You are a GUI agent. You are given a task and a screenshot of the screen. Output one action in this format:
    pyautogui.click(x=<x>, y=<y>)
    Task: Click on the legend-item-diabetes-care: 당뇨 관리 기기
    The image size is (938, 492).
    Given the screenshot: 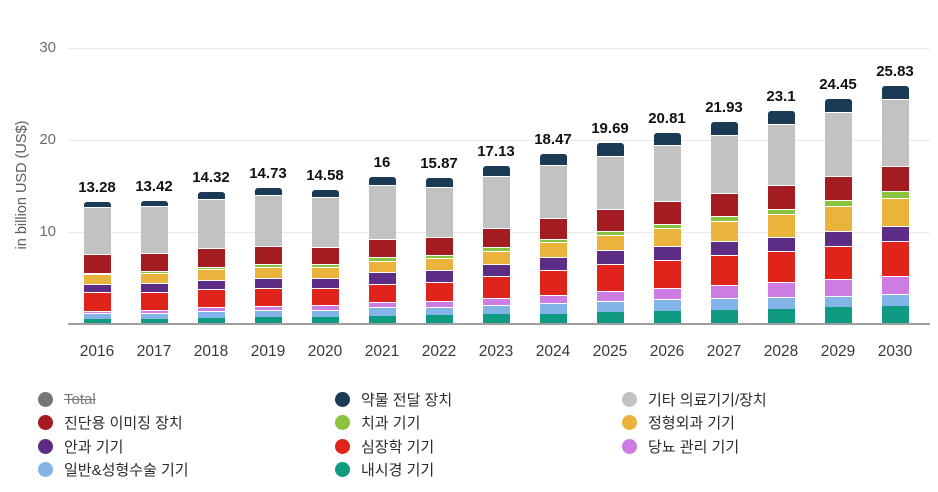 What is the action you would take?
    pyautogui.click(x=680, y=446)
    